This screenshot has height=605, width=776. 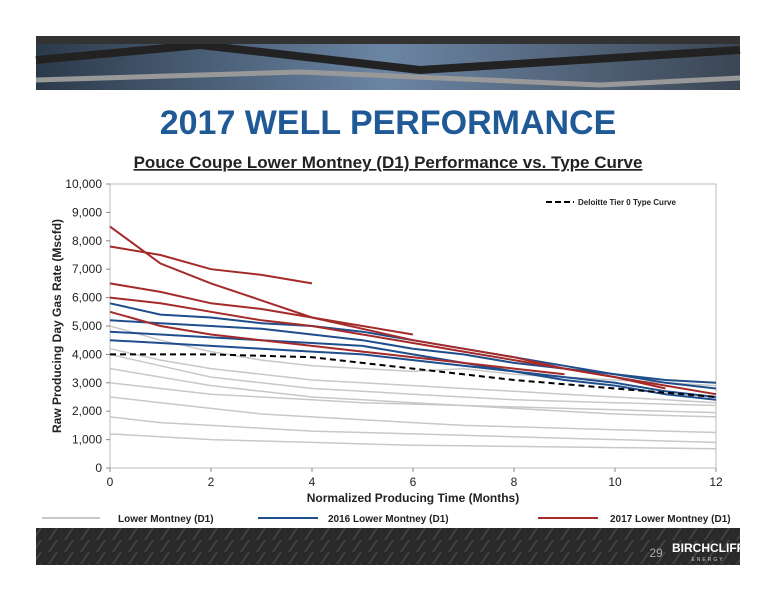 I want to click on x-tick-label: 6, so click(x=413, y=482).